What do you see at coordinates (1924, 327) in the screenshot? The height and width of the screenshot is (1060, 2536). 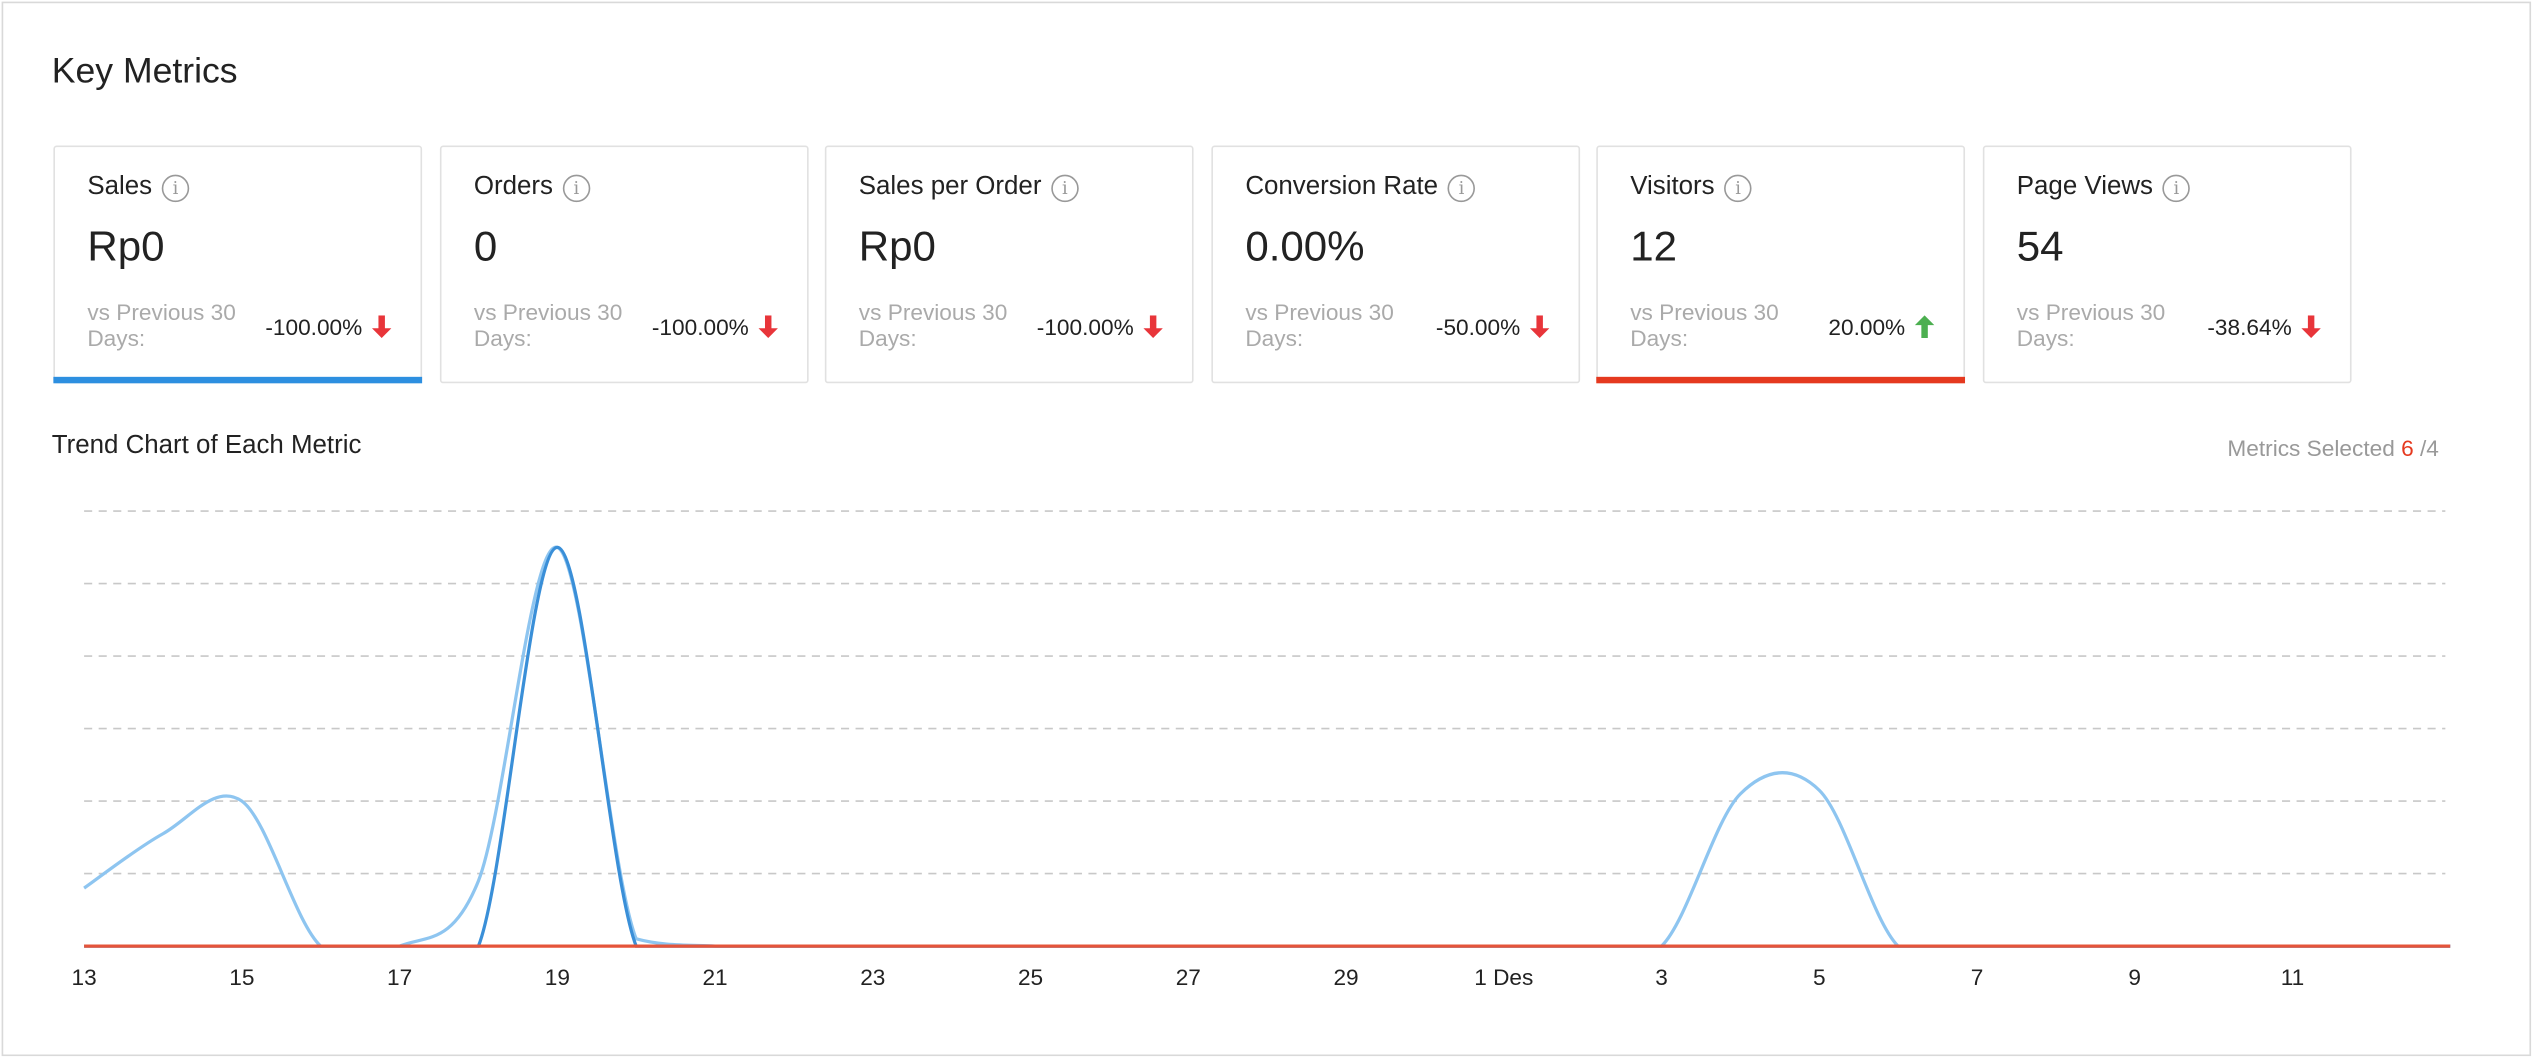 I see `arrow-up-icon` at bounding box center [1924, 327].